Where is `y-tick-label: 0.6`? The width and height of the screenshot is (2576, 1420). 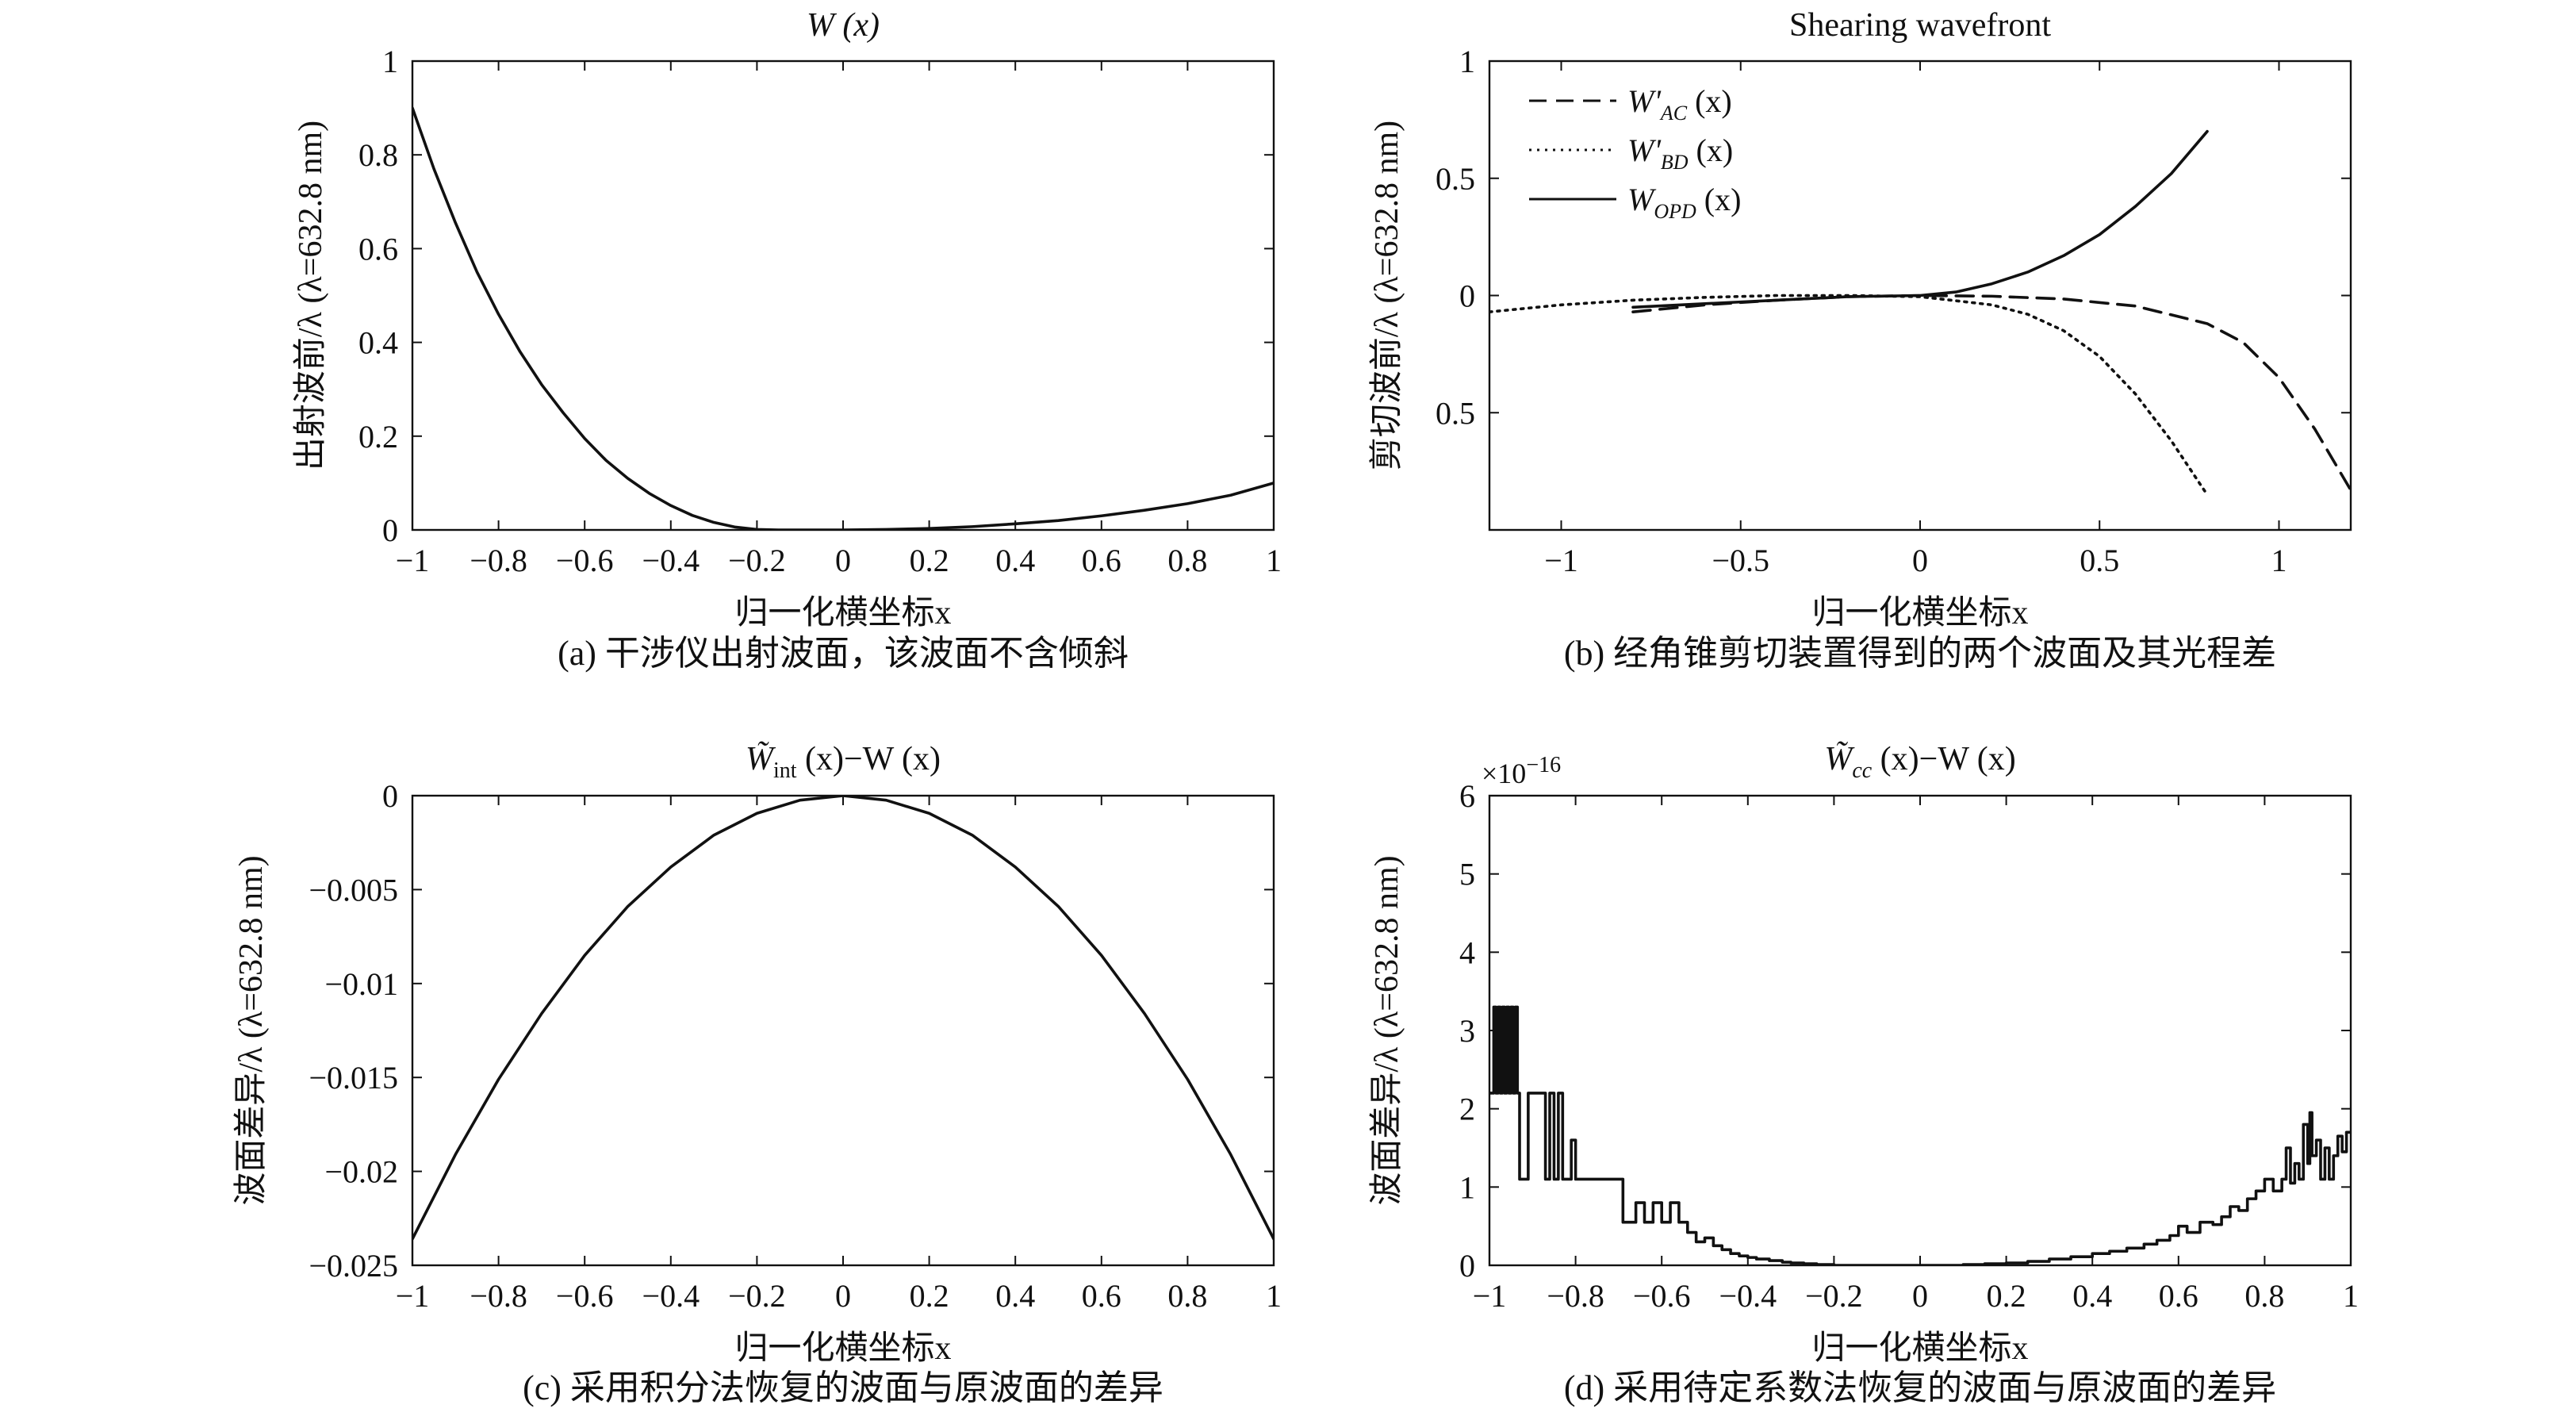 y-tick-label: 0.6 is located at coordinates (378, 249).